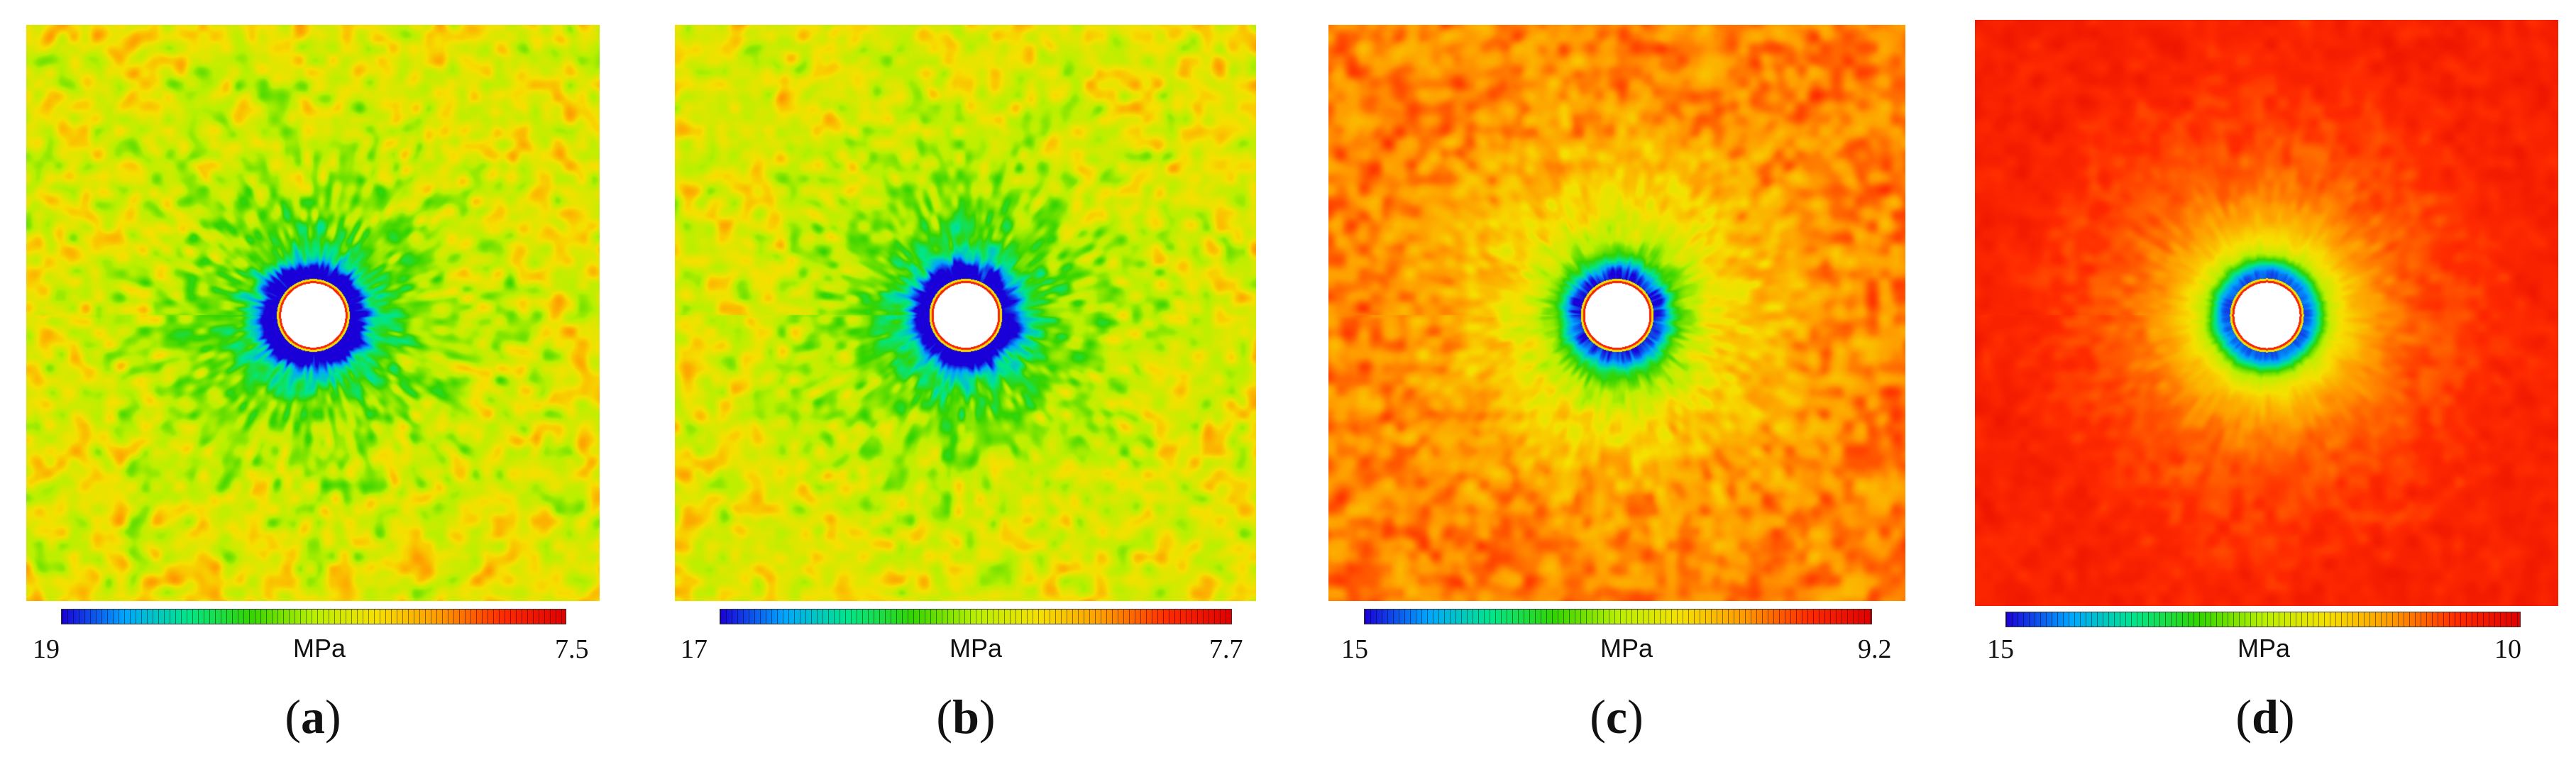 This screenshot has height=772, width=2576. What do you see at coordinates (2264, 648) in the screenshot?
I see `colorbar-unit-label-d: MPa` at bounding box center [2264, 648].